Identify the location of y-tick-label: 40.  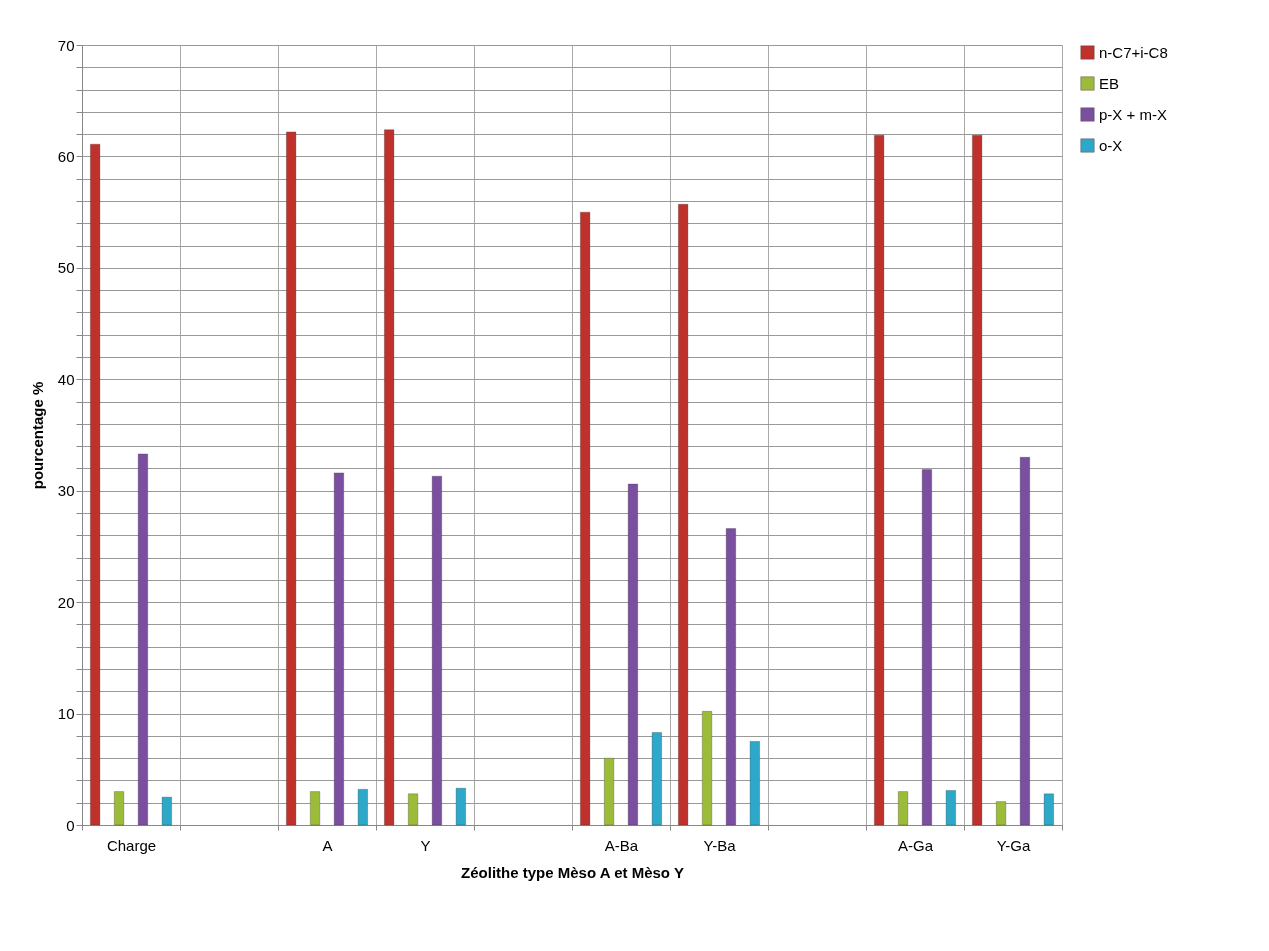
(66, 379).